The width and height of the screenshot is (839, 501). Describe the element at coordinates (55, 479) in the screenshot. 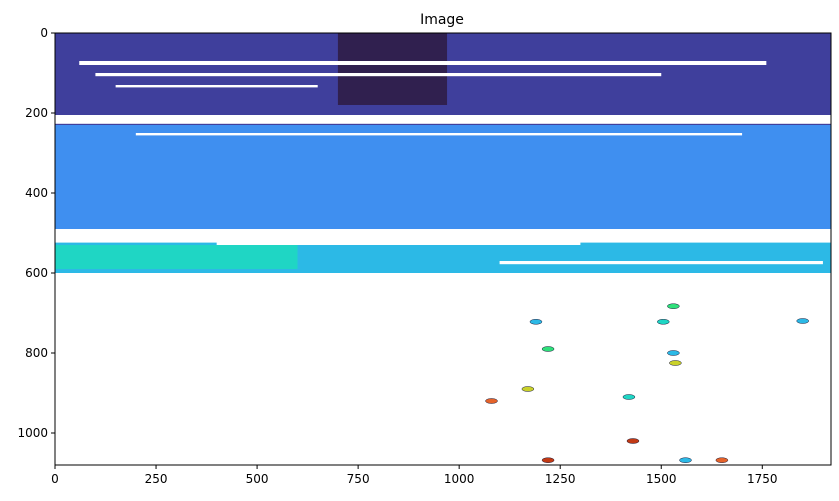

I see `x-tick-label: 0` at that location.